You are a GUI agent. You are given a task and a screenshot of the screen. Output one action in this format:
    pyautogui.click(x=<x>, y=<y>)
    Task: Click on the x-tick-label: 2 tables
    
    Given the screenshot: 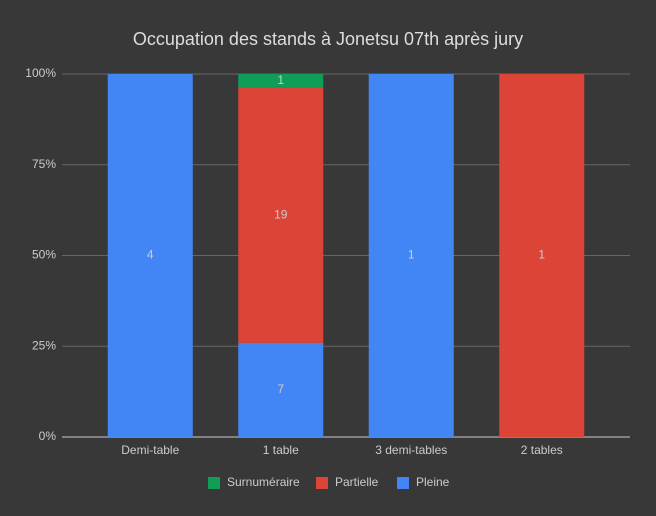 What is the action you would take?
    pyautogui.click(x=542, y=450)
    